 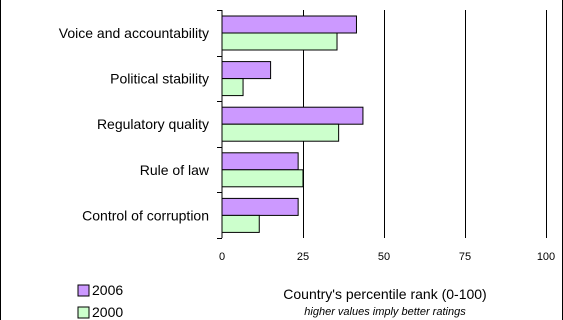 I want to click on x-axis-title: Country's percentile rank (0-100), so click(x=384, y=294).